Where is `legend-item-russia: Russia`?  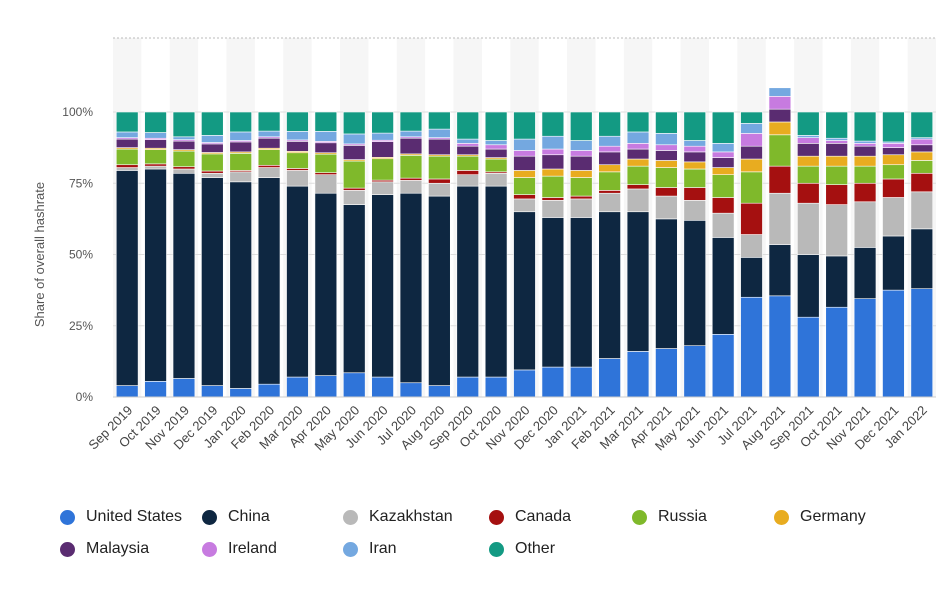
legend-item-russia: Russia is located at coordinates (669, 517).